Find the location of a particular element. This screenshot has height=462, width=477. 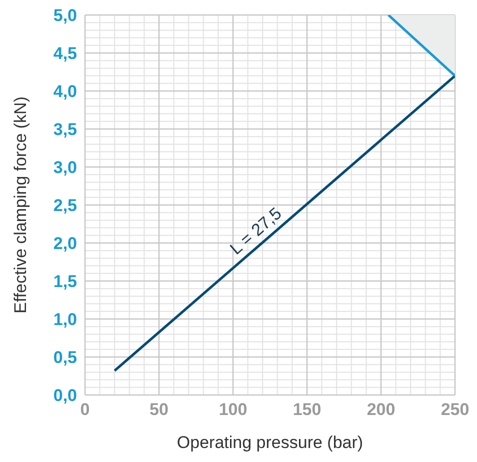

x-tick-label: 0 is located at coordinates (85, 410).